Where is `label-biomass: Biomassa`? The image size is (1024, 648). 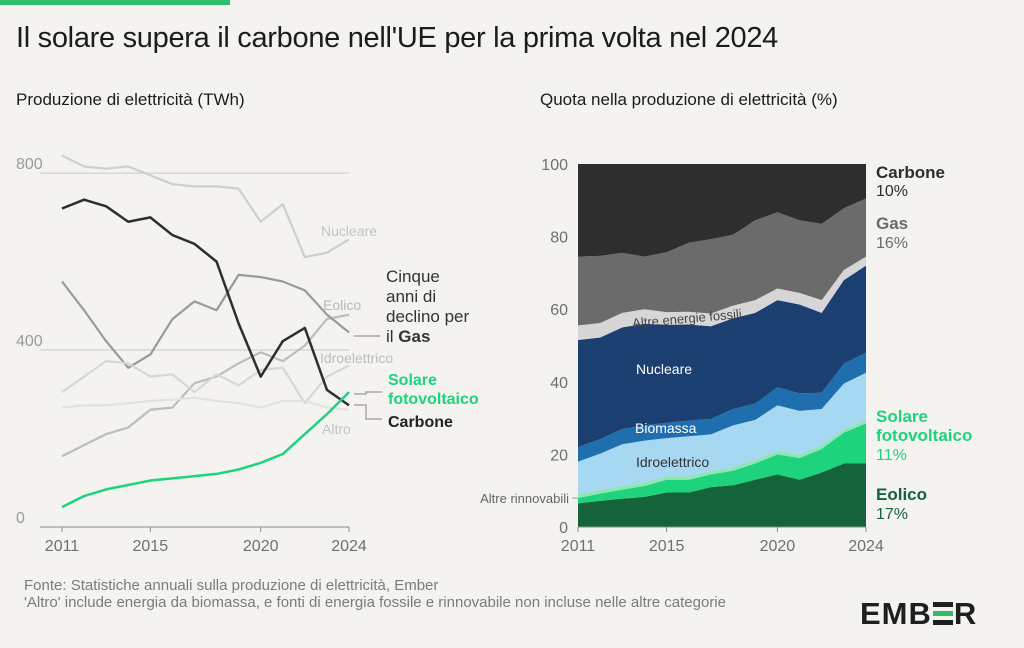
label-biomass: Biomassa is located at coordinates (666, 428).